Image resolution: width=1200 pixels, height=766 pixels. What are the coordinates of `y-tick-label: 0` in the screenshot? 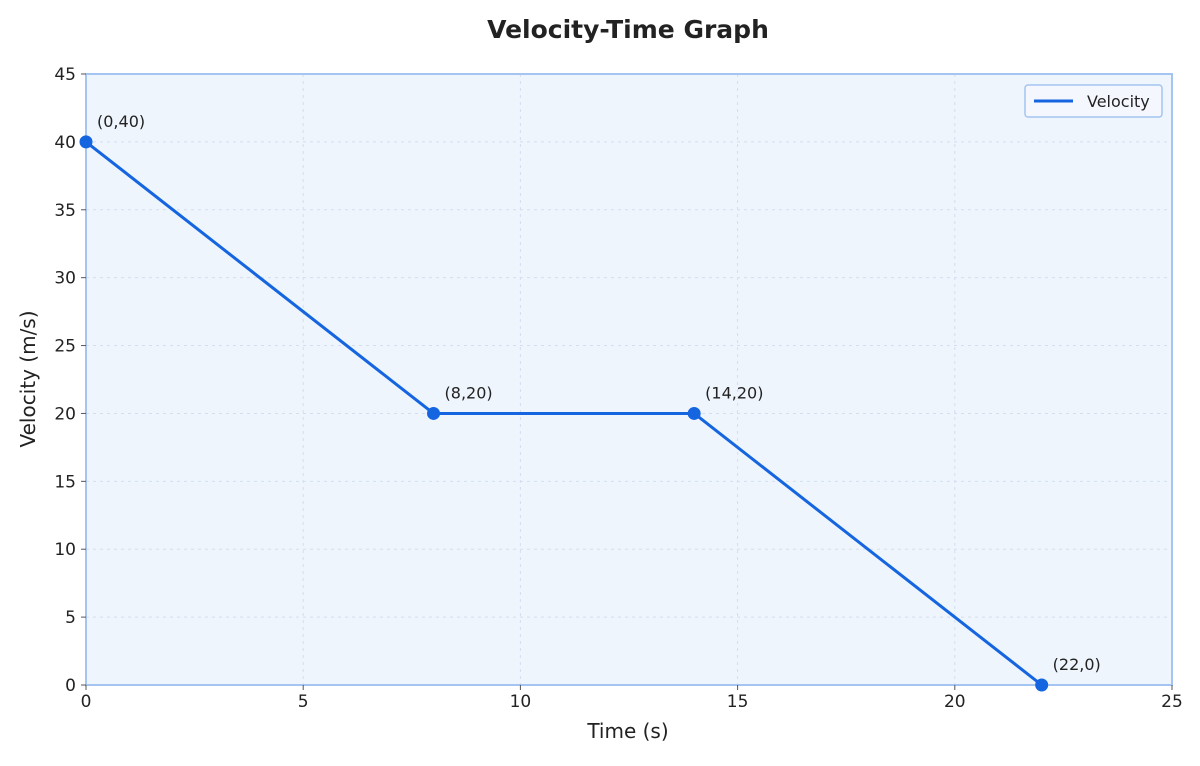 It's located at (70, 686).